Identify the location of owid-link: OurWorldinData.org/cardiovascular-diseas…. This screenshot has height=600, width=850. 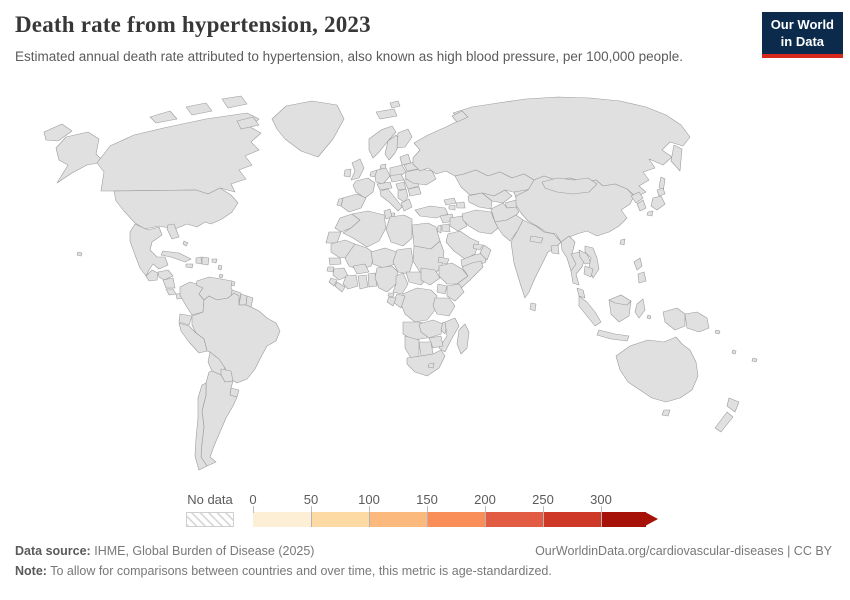
(659, 551).